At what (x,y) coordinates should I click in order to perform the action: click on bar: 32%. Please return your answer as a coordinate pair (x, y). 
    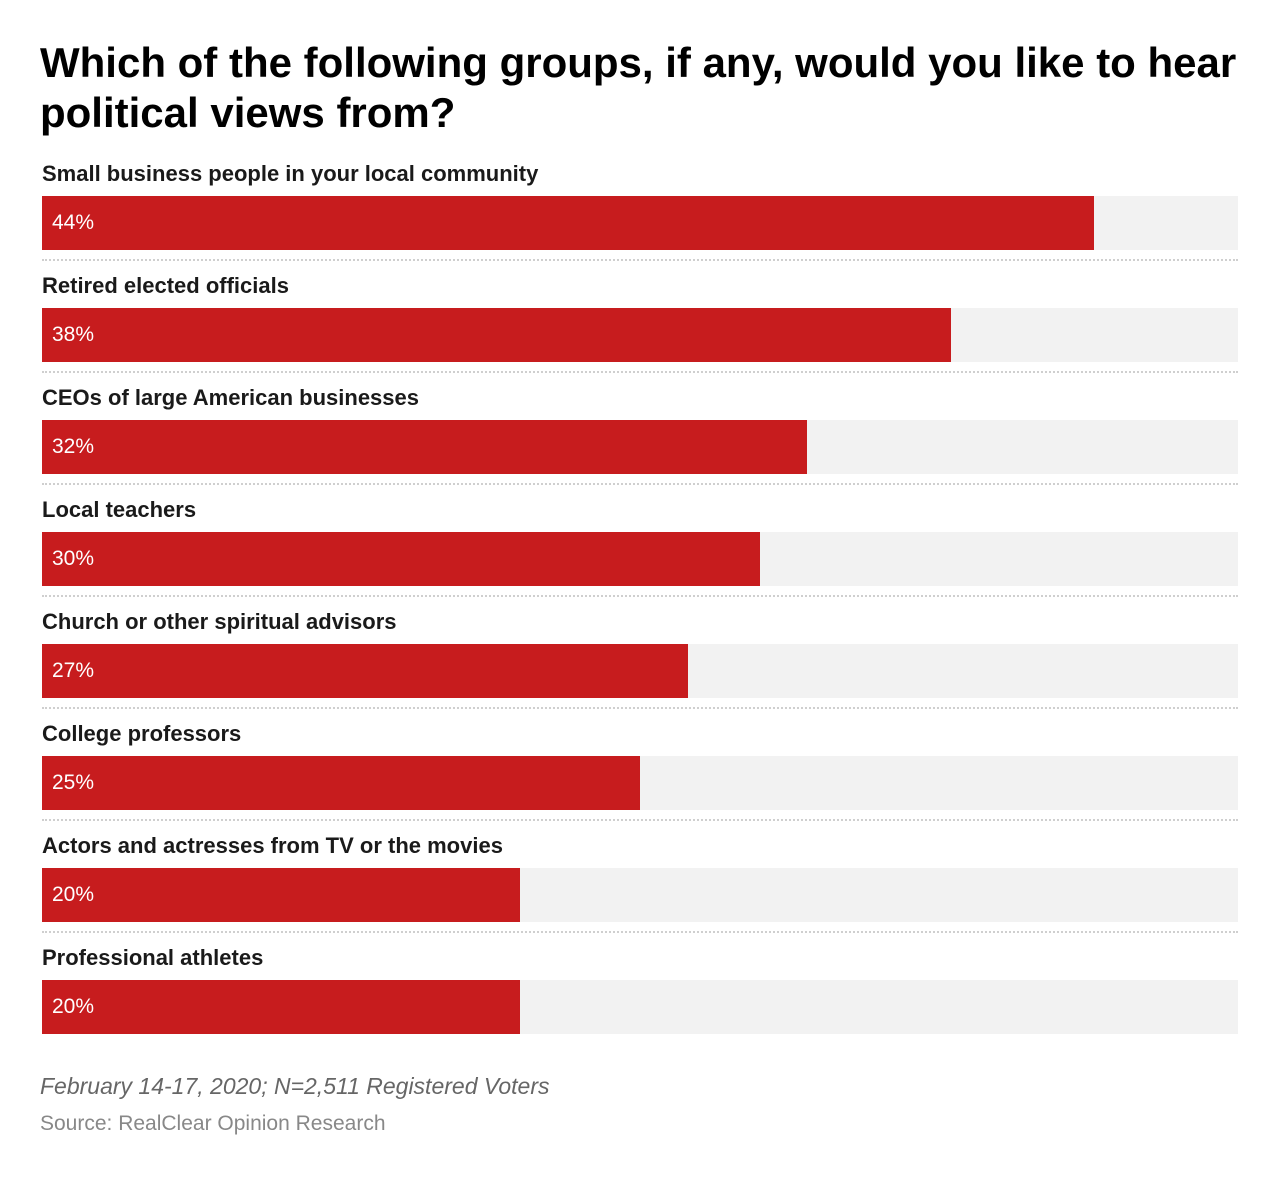
    Looking at the image, I should click on (424, 447).